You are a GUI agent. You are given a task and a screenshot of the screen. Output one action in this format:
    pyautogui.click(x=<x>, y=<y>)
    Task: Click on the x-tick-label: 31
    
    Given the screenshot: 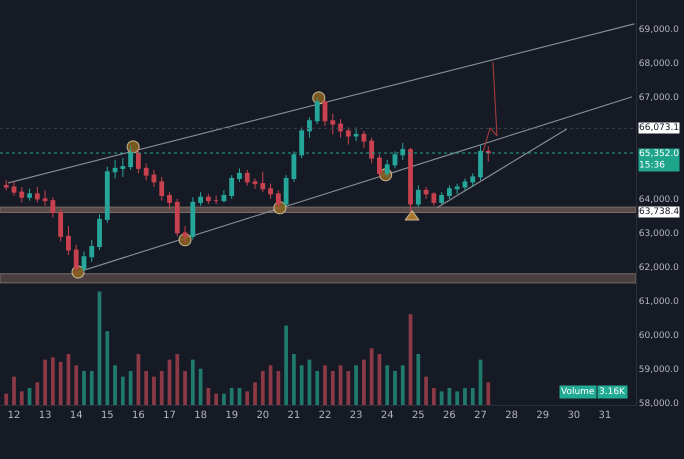 What is the action you would take?
    pyautogui.click(x=605, y=415)
    